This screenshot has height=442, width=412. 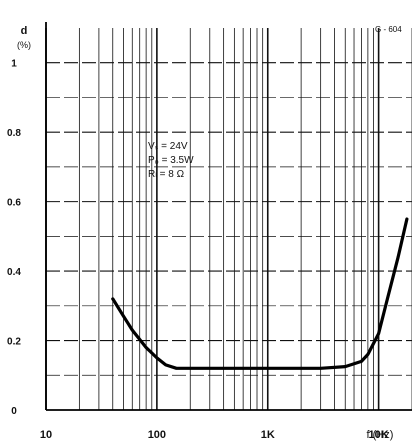 I want to click on y-axis-unit: (%), so click(x=24, y=45).